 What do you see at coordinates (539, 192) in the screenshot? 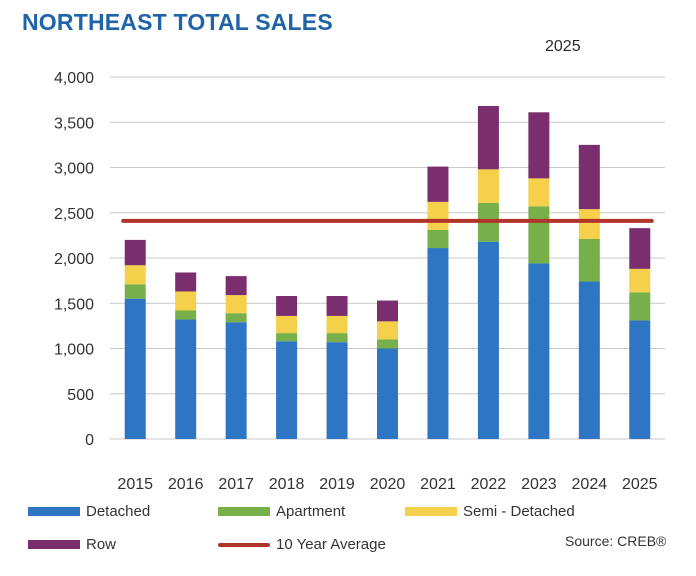
I see `bar-semi-detached-2023` at bounding box center [539, 192].